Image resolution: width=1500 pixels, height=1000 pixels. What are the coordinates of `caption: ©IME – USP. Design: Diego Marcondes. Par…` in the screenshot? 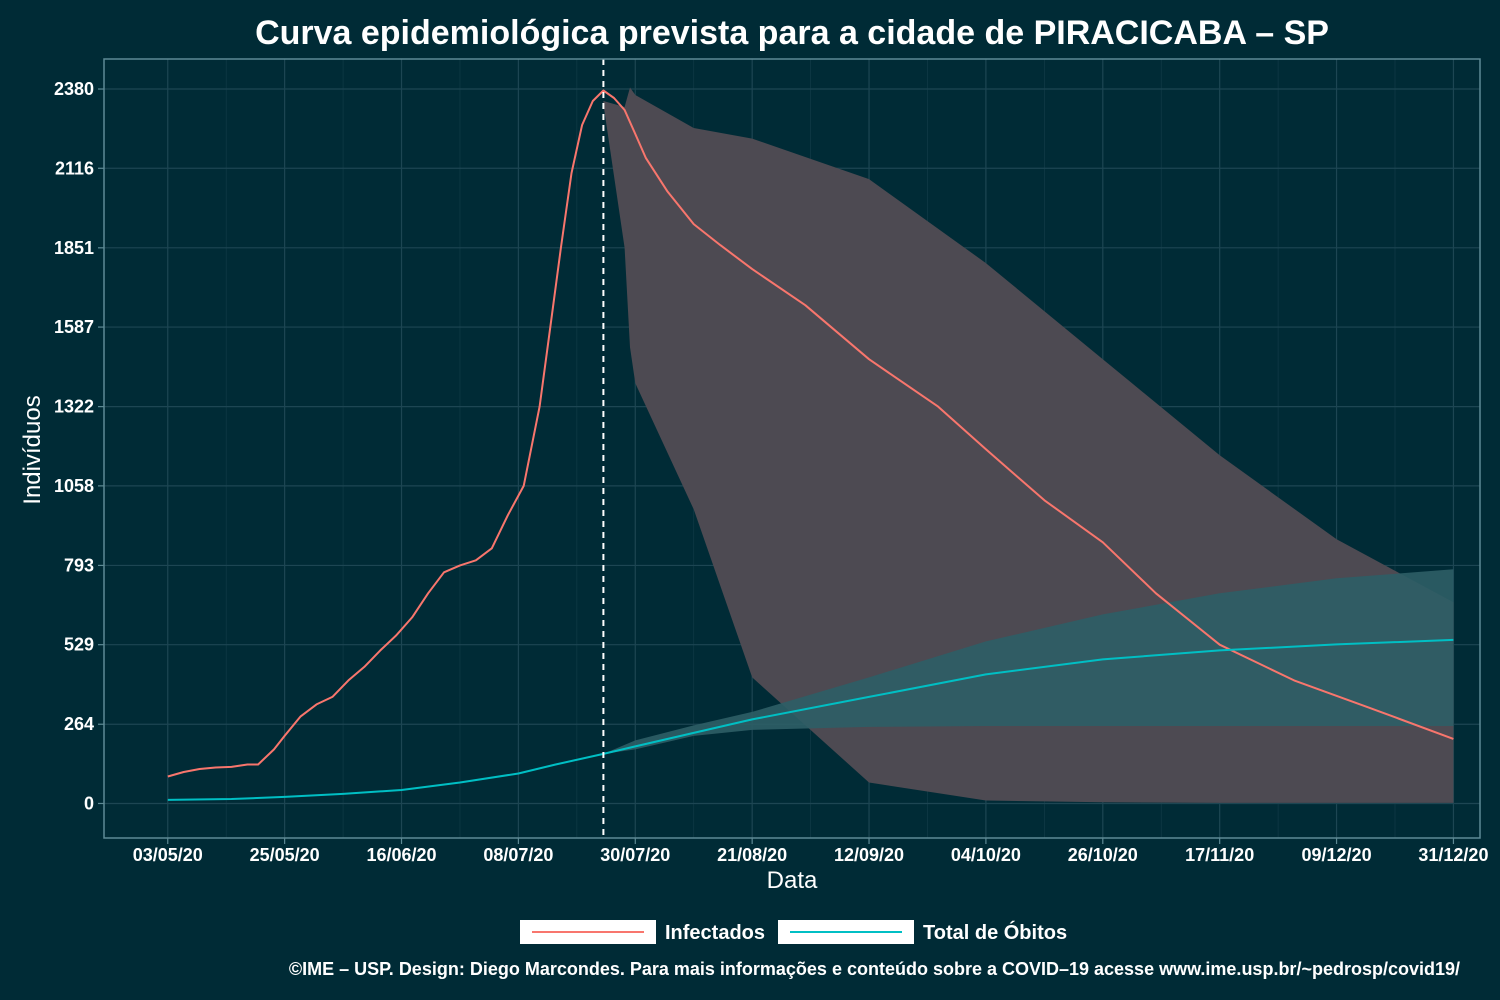 It's located at (874, 969).